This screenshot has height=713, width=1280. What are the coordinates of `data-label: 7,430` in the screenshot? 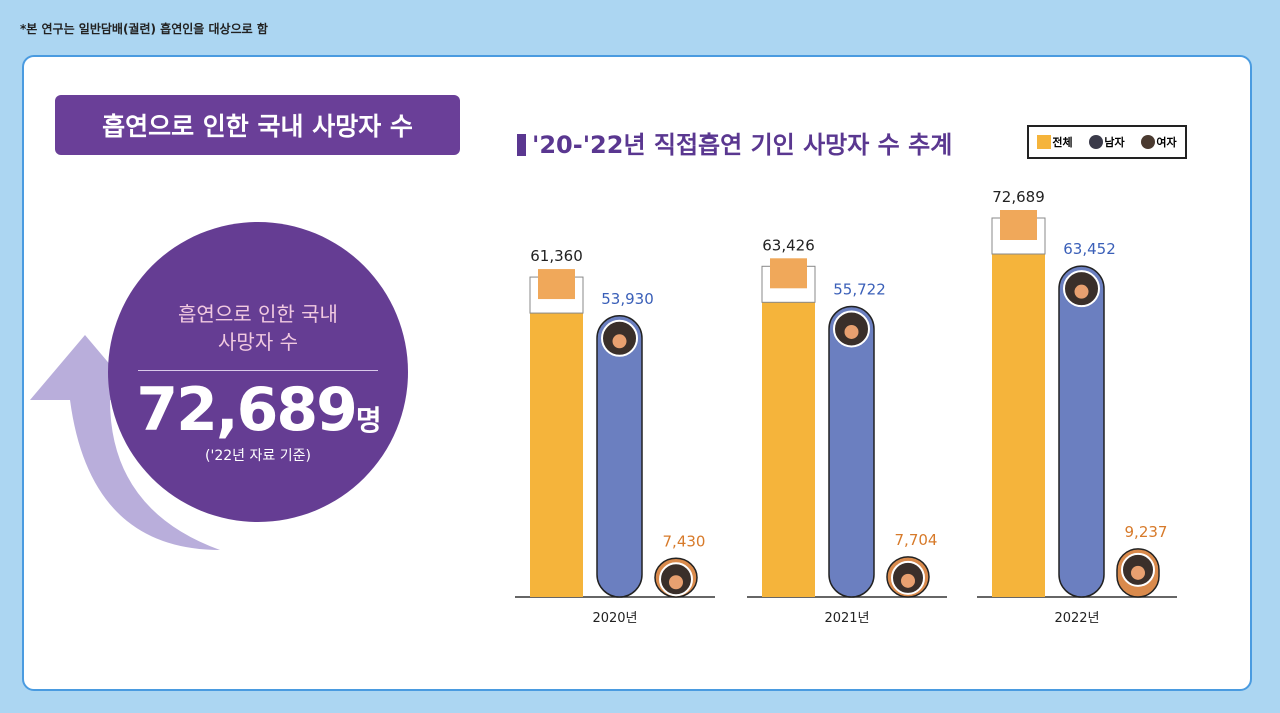 It's located at (684, 541).